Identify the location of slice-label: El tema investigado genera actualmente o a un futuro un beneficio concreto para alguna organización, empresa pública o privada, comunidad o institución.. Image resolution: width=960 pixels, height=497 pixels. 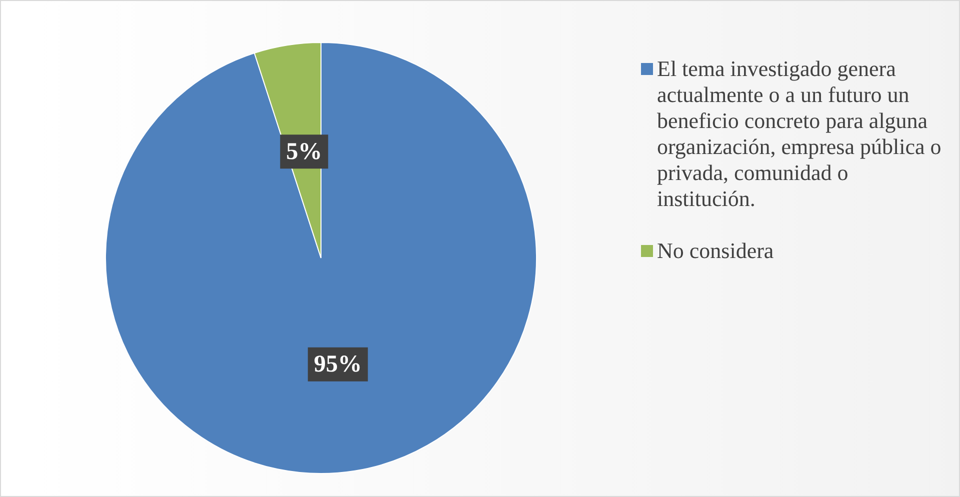
(799, 134).